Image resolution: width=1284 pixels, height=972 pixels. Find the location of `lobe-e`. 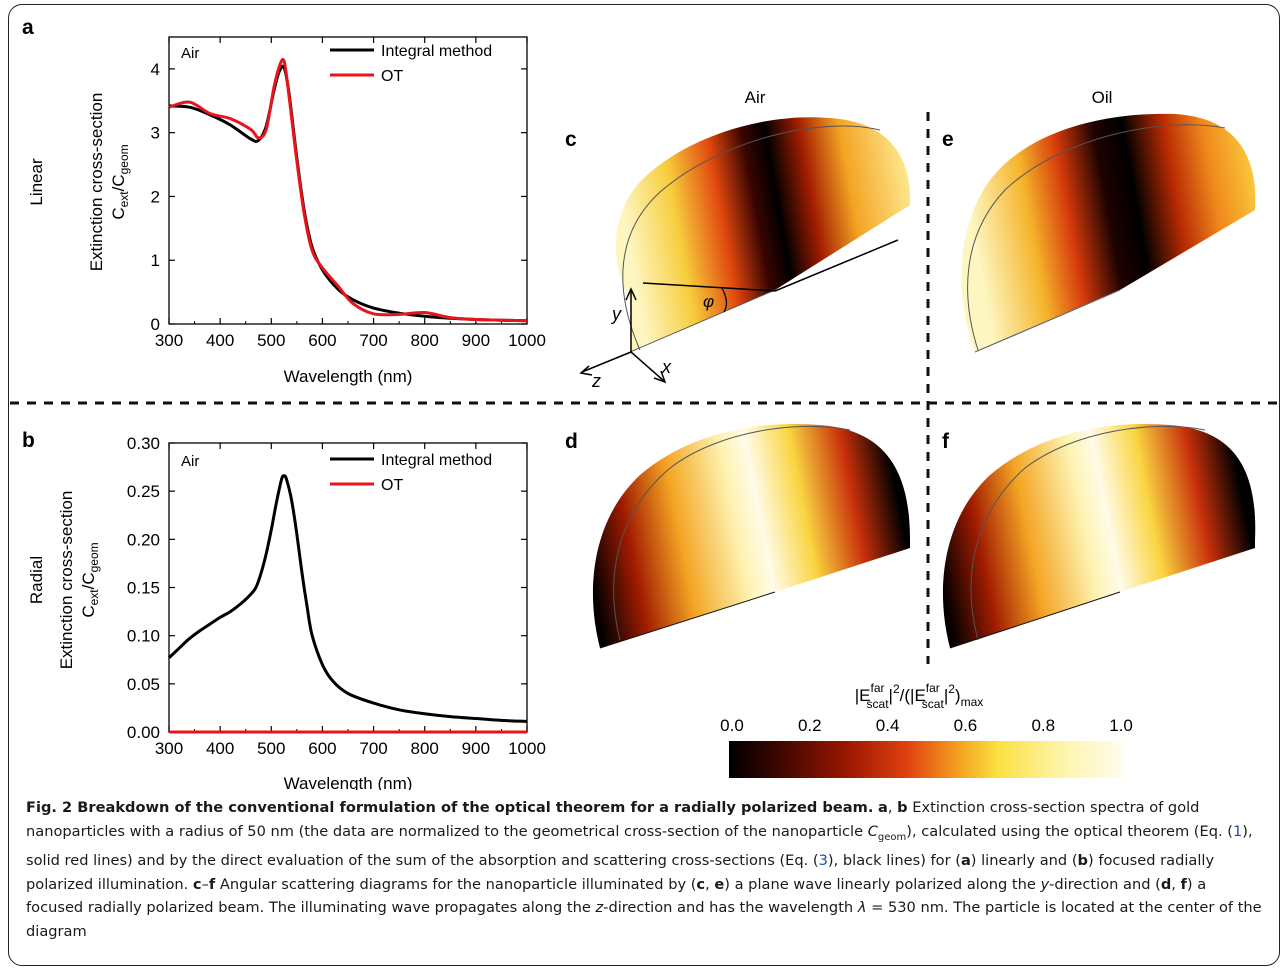

lobe-e is located at coordinates (1108, 232).